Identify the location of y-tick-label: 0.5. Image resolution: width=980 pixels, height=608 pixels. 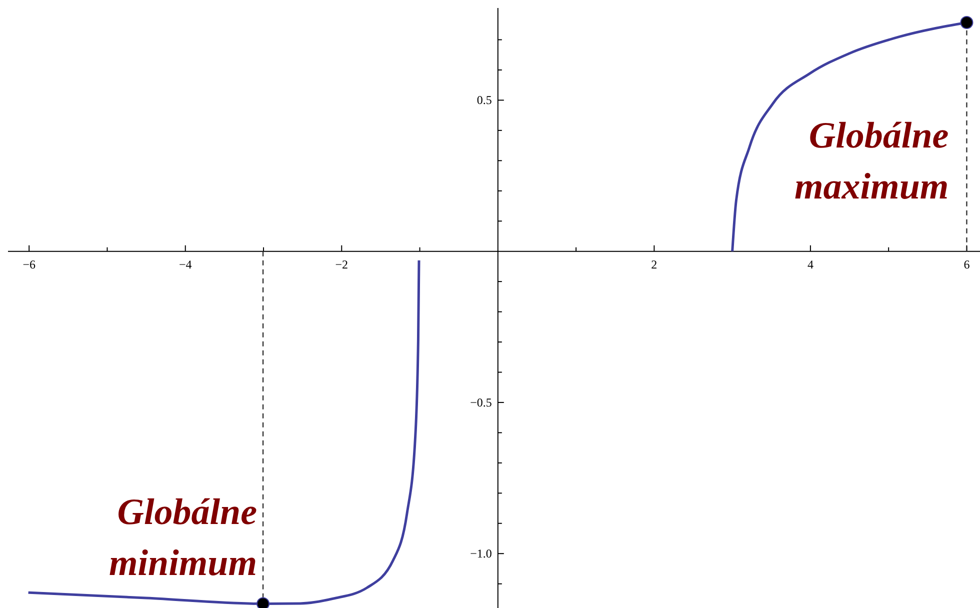
(484, 100).